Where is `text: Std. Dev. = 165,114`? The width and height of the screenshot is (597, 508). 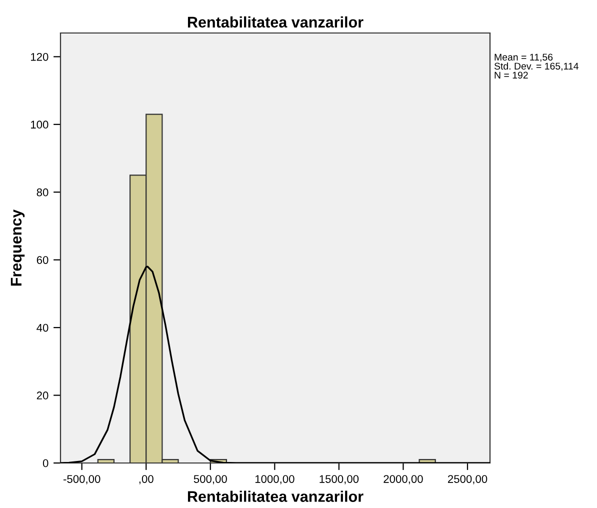 text: Std. Dev. = 165,114 is located at coordinates (536, 66).